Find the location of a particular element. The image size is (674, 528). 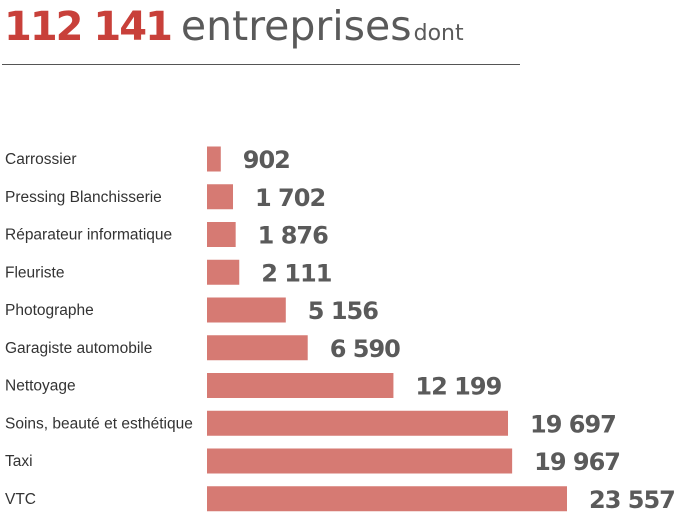

value-label: 5 156 is located at coordinates (343, 311).